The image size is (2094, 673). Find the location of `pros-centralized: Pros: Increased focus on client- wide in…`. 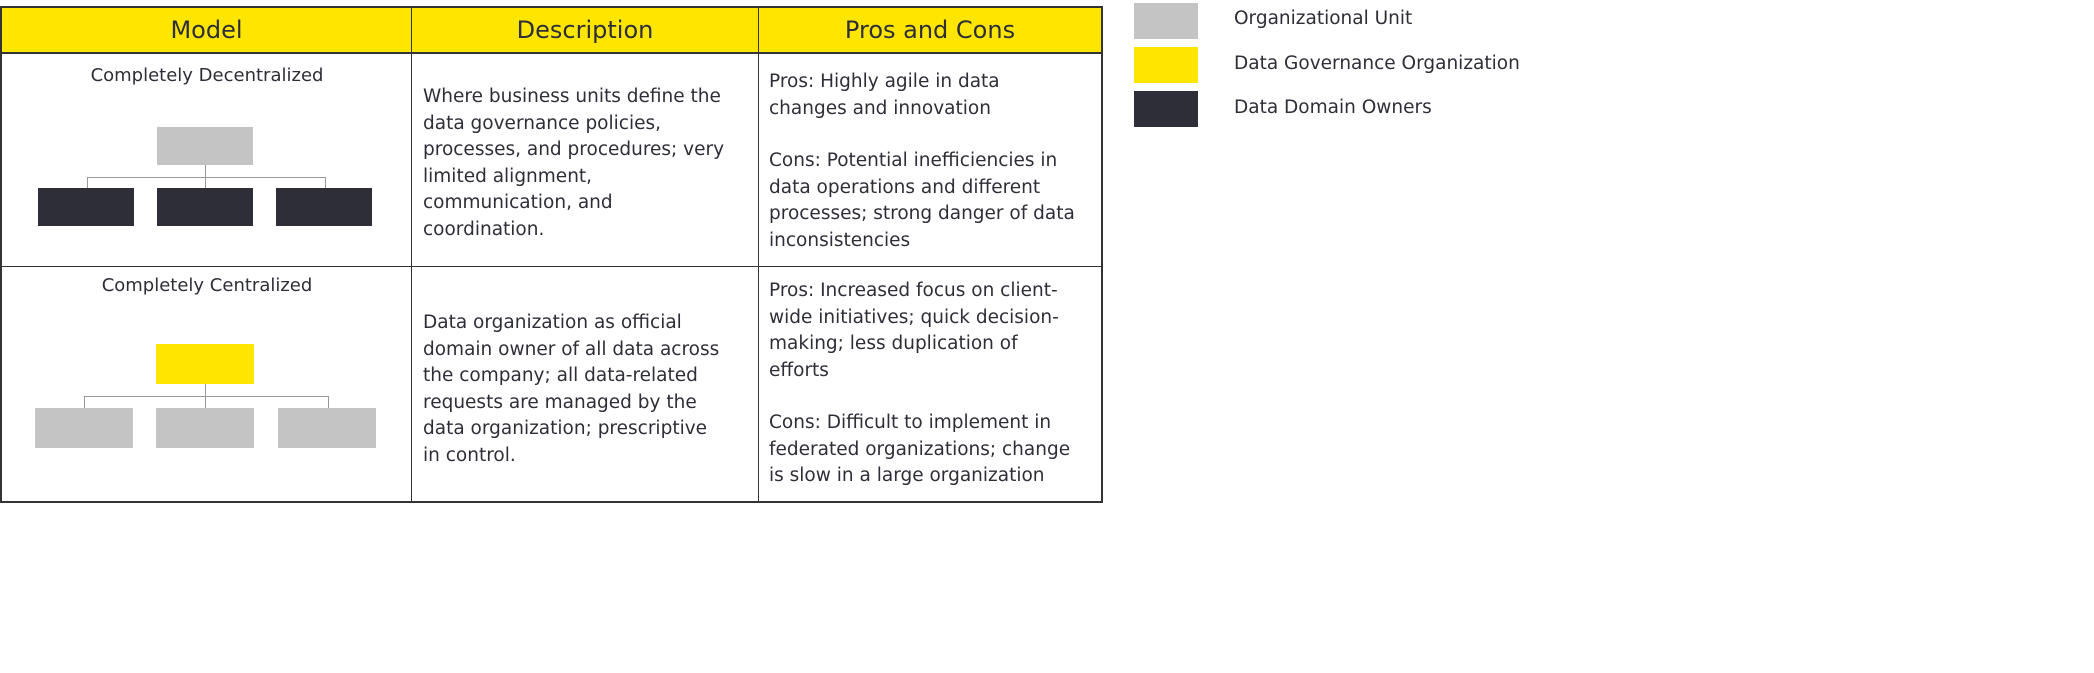

pros-centralized: Pros: Increased focus on client- wide in… is located at coordinates (914, 330).